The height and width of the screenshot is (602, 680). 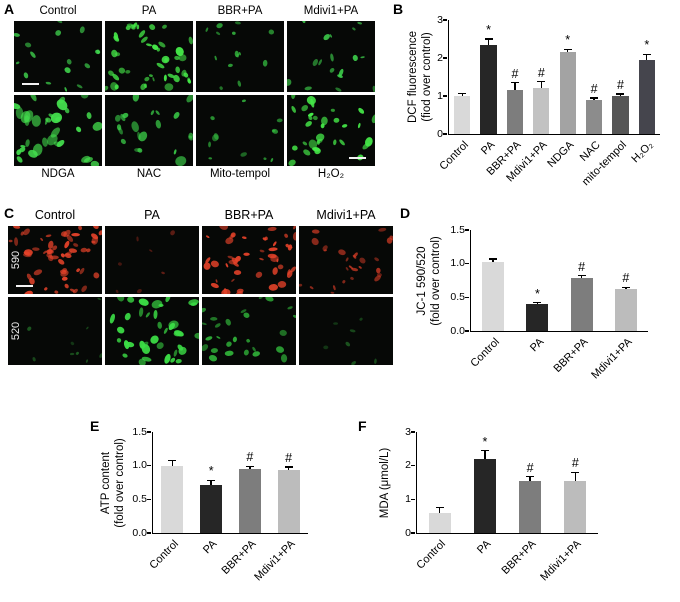 I want to click on scale-bar, so click(x=24, y=285).